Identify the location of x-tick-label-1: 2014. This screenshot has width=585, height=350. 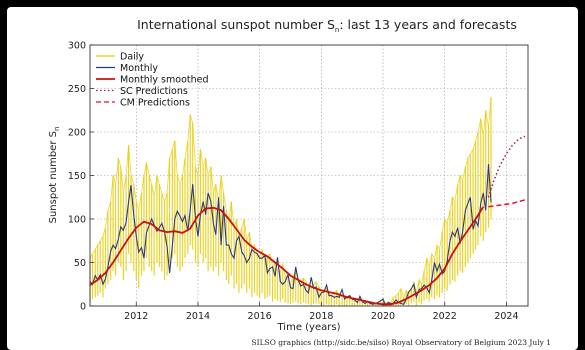
(198, 316).